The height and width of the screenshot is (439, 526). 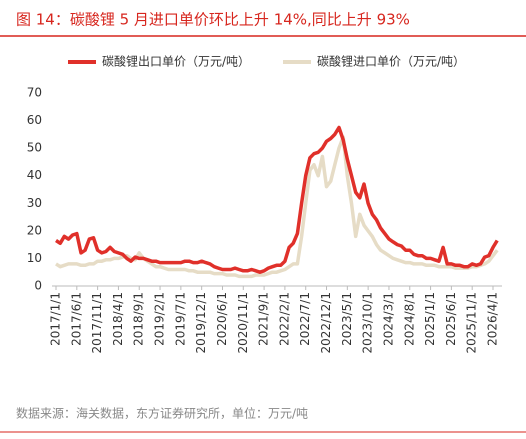 I want to click on x-tick-label: 2022/12/1, so click(x=326, y=323).